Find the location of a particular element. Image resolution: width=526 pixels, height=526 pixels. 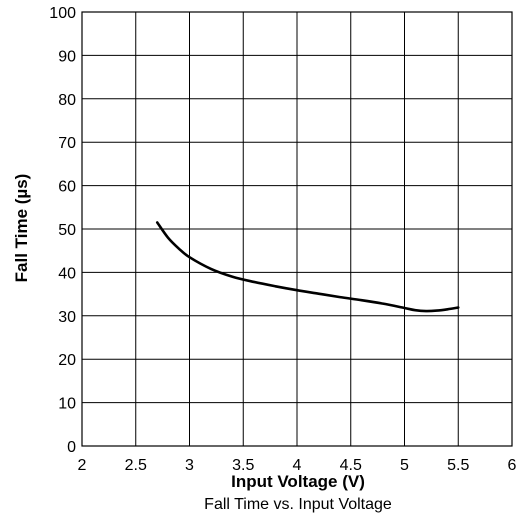

series-layer is located at coordinates (307, 267).